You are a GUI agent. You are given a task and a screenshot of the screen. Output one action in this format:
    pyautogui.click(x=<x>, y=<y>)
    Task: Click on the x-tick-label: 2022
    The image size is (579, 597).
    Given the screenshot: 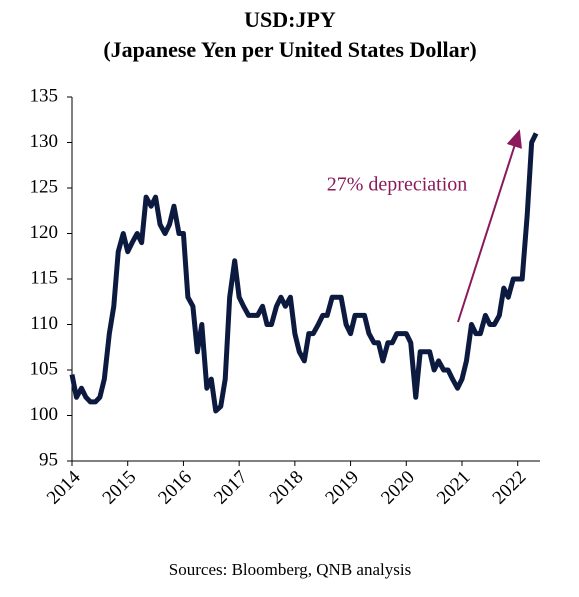 What is the action you would take?
    pyautogui.click(x=510, y=488)
    